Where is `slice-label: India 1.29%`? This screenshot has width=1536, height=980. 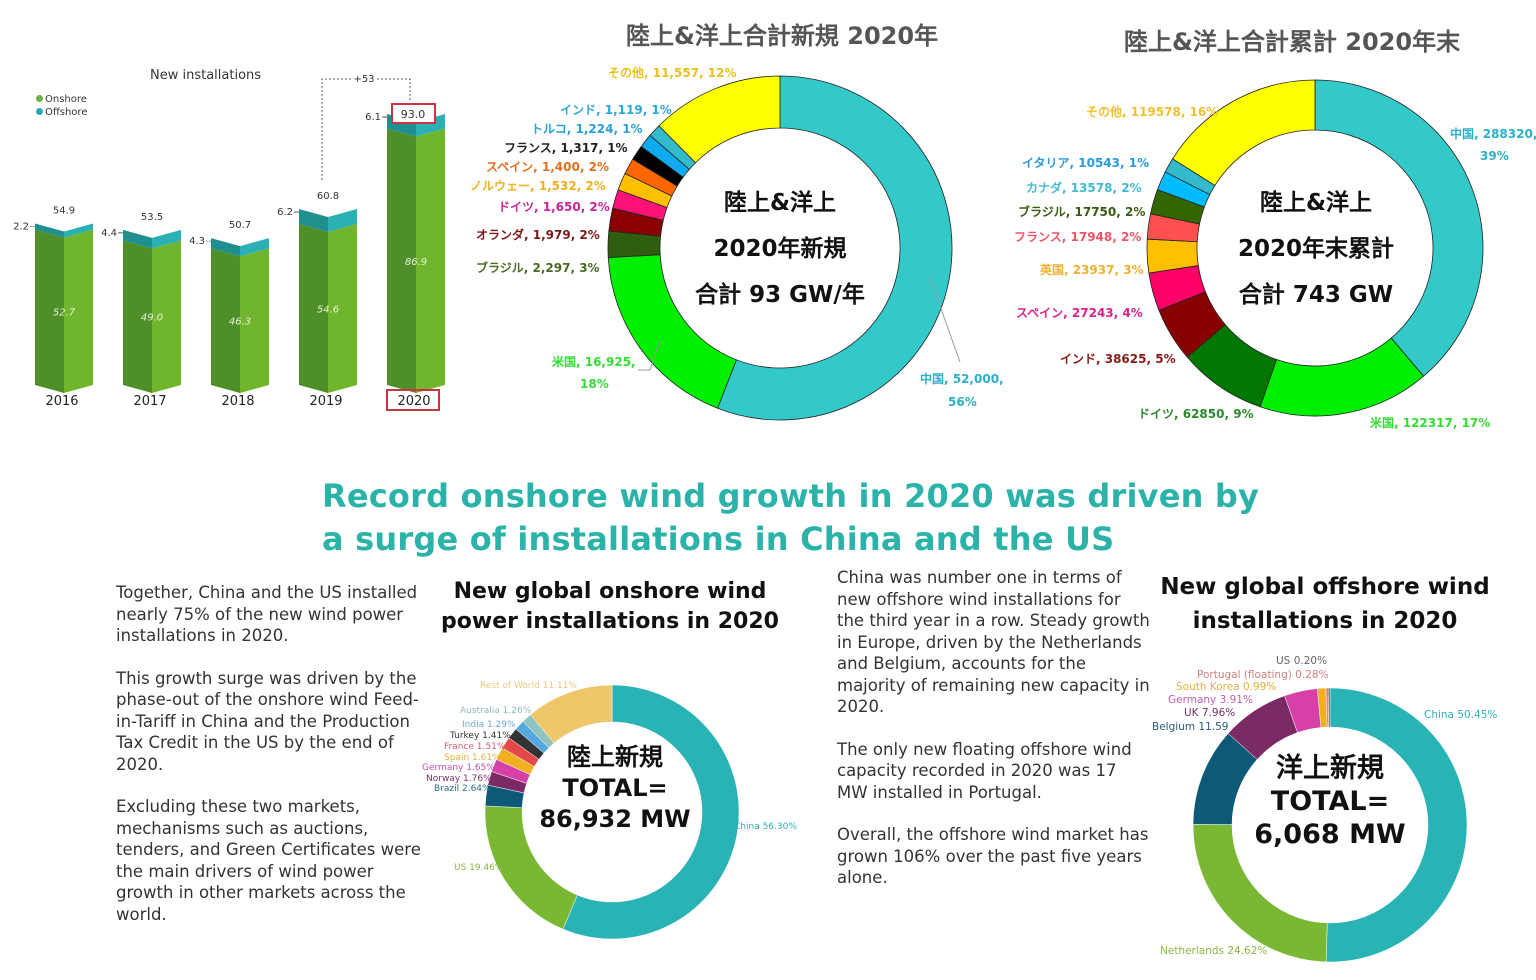
slice-label: India 1.29% is located at coordinates (489, 725).